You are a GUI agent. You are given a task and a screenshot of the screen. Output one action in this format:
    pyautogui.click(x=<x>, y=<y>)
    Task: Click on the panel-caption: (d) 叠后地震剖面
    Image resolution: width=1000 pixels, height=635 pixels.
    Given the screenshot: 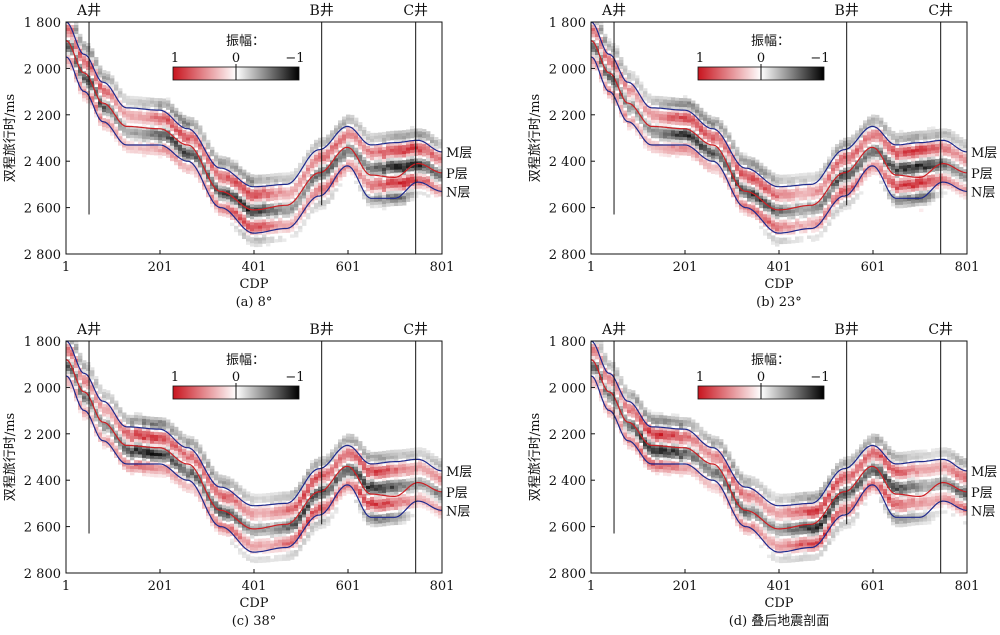 What is the action you would take?
    pyautogui.click(x=779, y=621)
    